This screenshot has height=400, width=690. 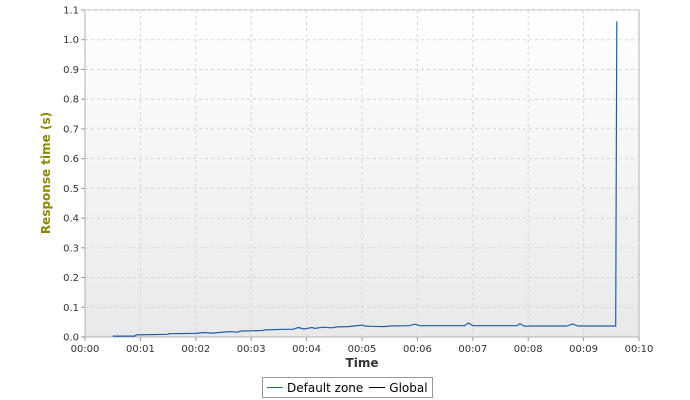 I want to click on legend-label-global: Global, so click(x=408, y=387).